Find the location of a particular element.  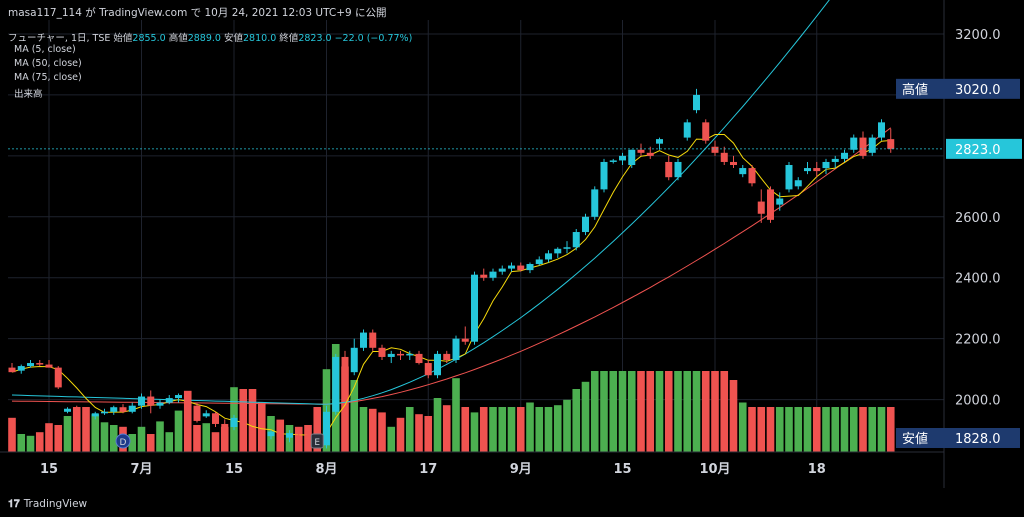

indicator-ma50: MA (50, close) is located at coordinates (48, 63).